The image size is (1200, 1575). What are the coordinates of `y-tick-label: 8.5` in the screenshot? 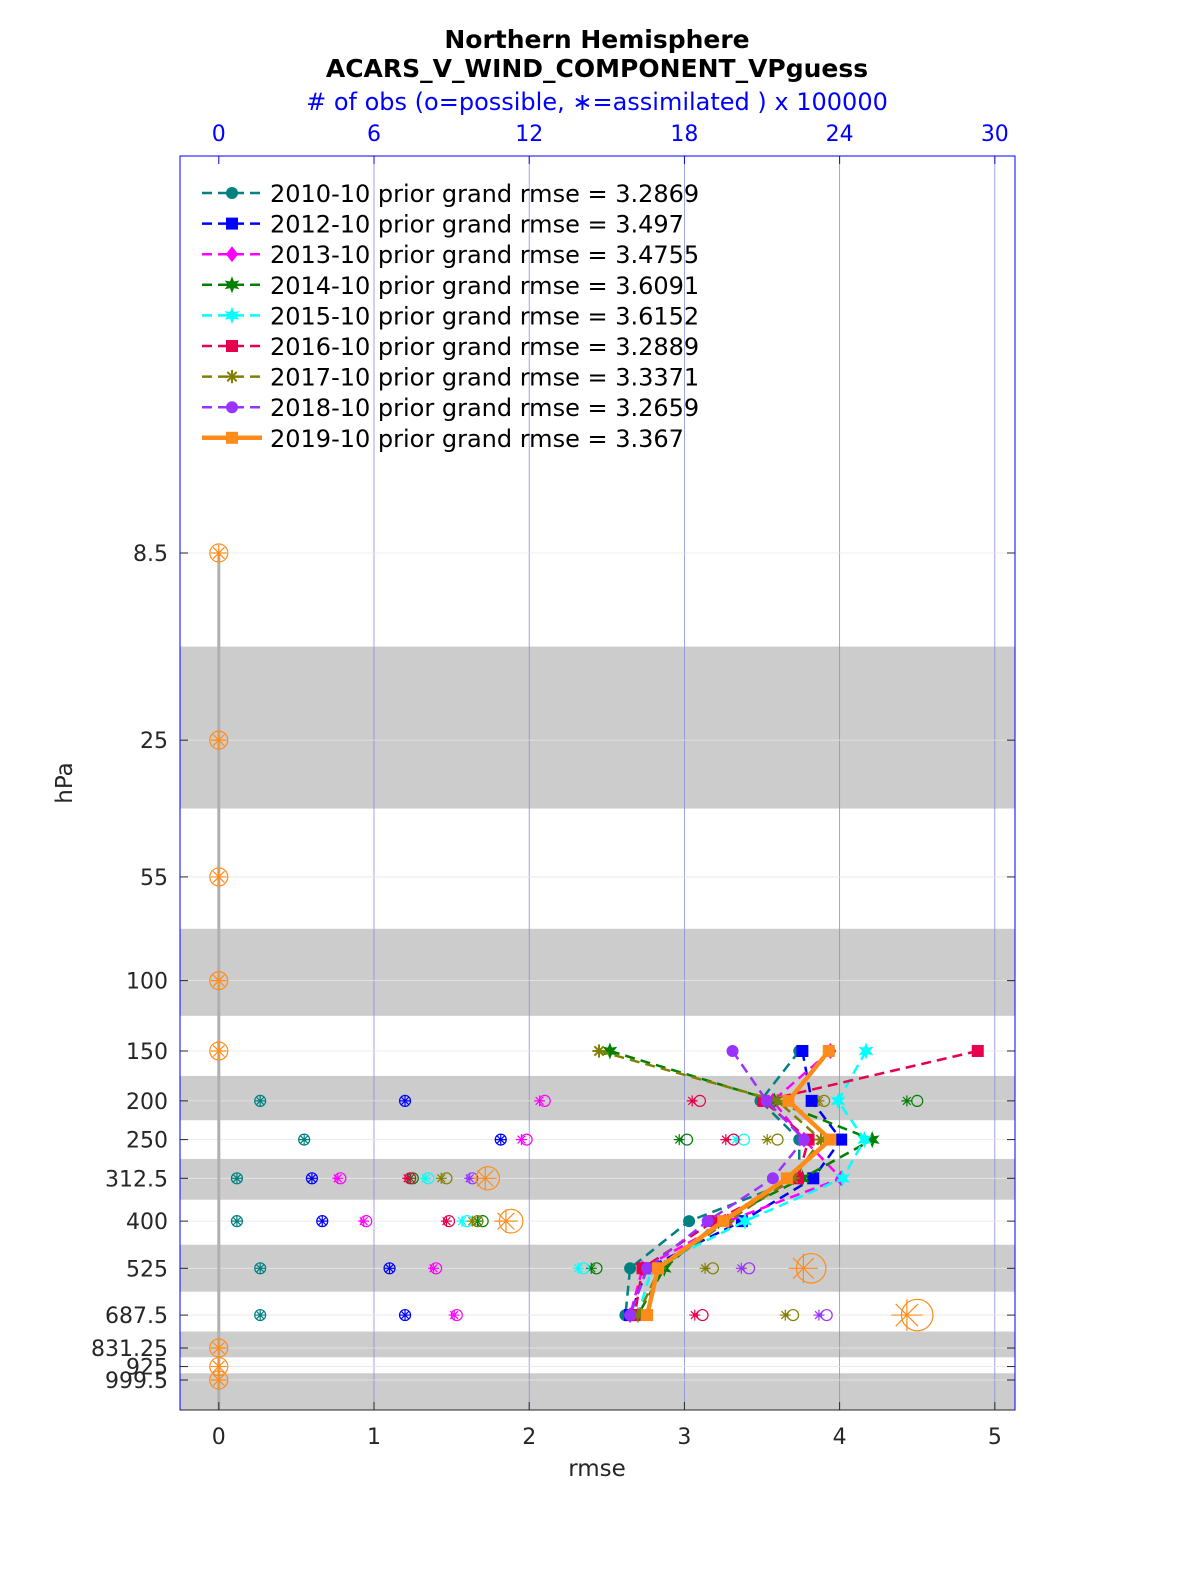 It's located at (150, 554).